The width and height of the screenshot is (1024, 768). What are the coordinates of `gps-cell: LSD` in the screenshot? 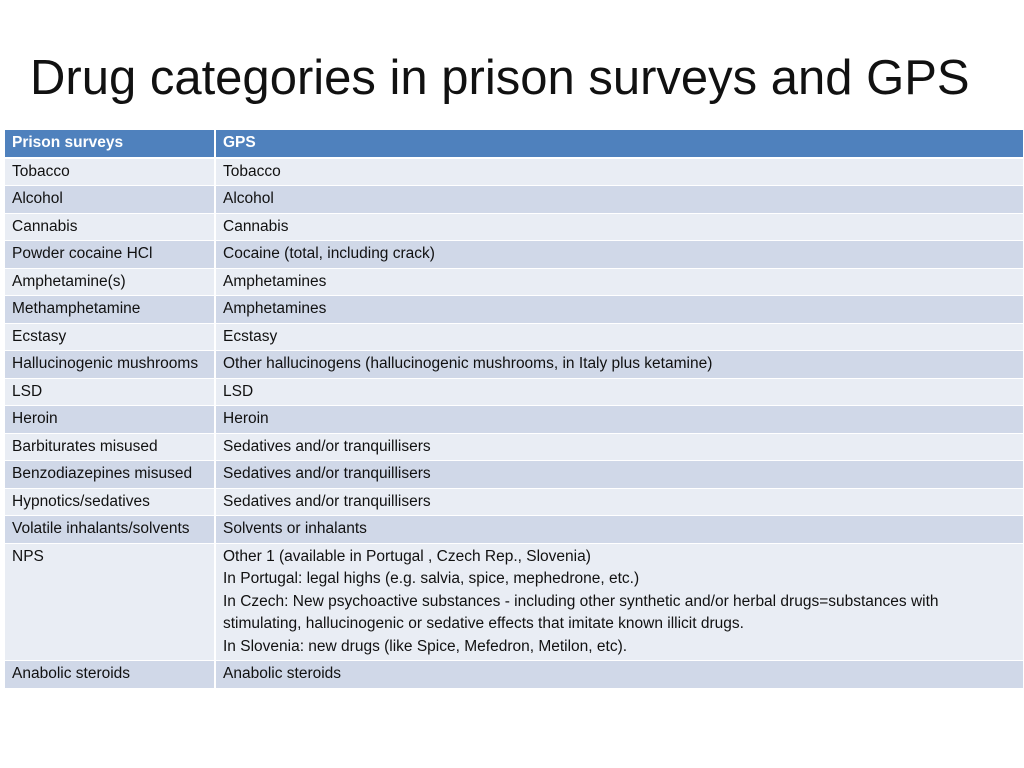 It's located at (619, 392).